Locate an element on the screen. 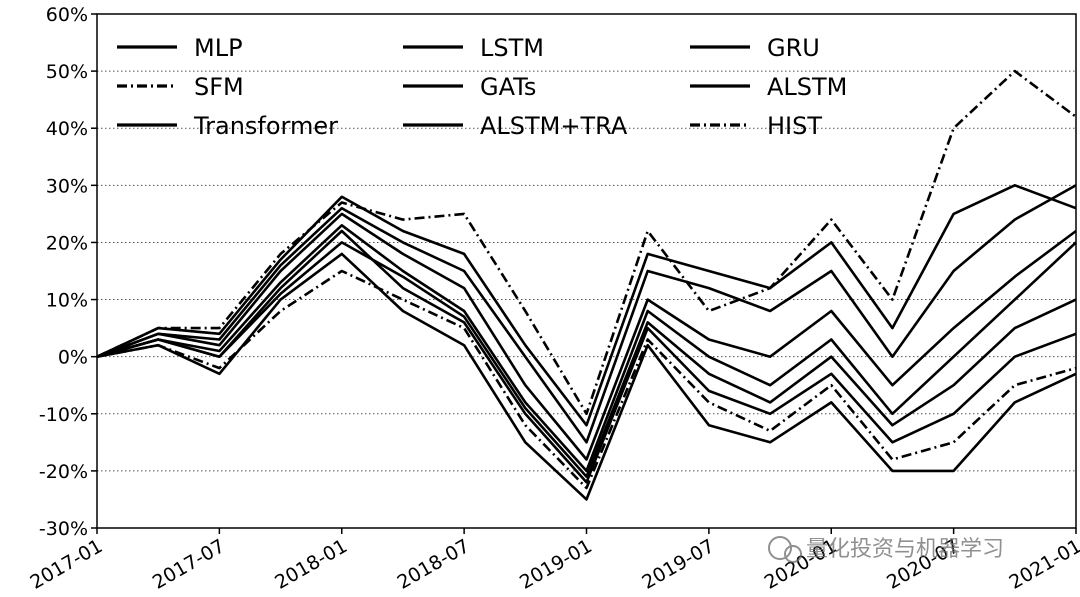 This screenshot has height=597, width=1080. legend-label: LSTM is located at coordinates (512, 48).